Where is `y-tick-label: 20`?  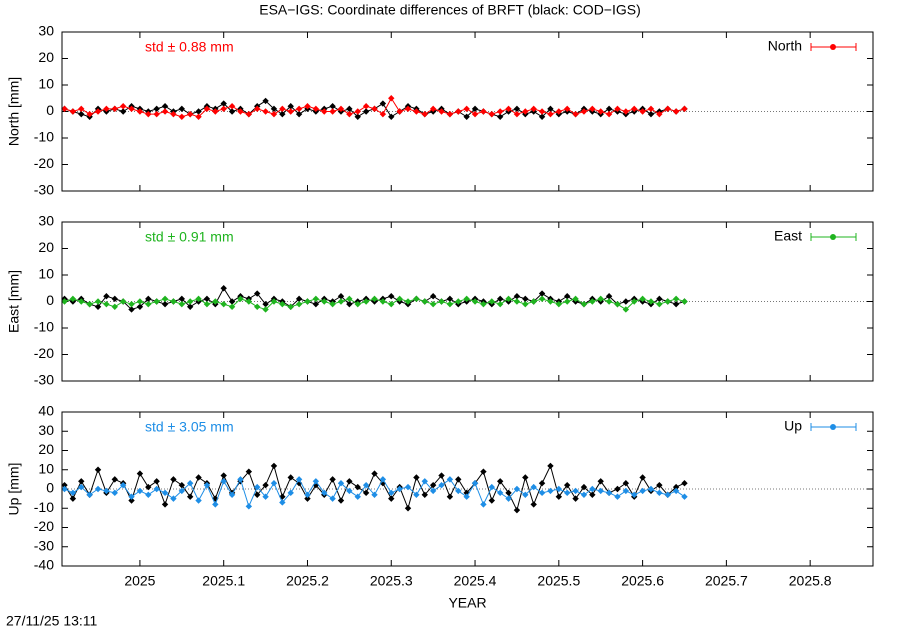
y-tick-label: 20 is located at coordinates (46, 247).